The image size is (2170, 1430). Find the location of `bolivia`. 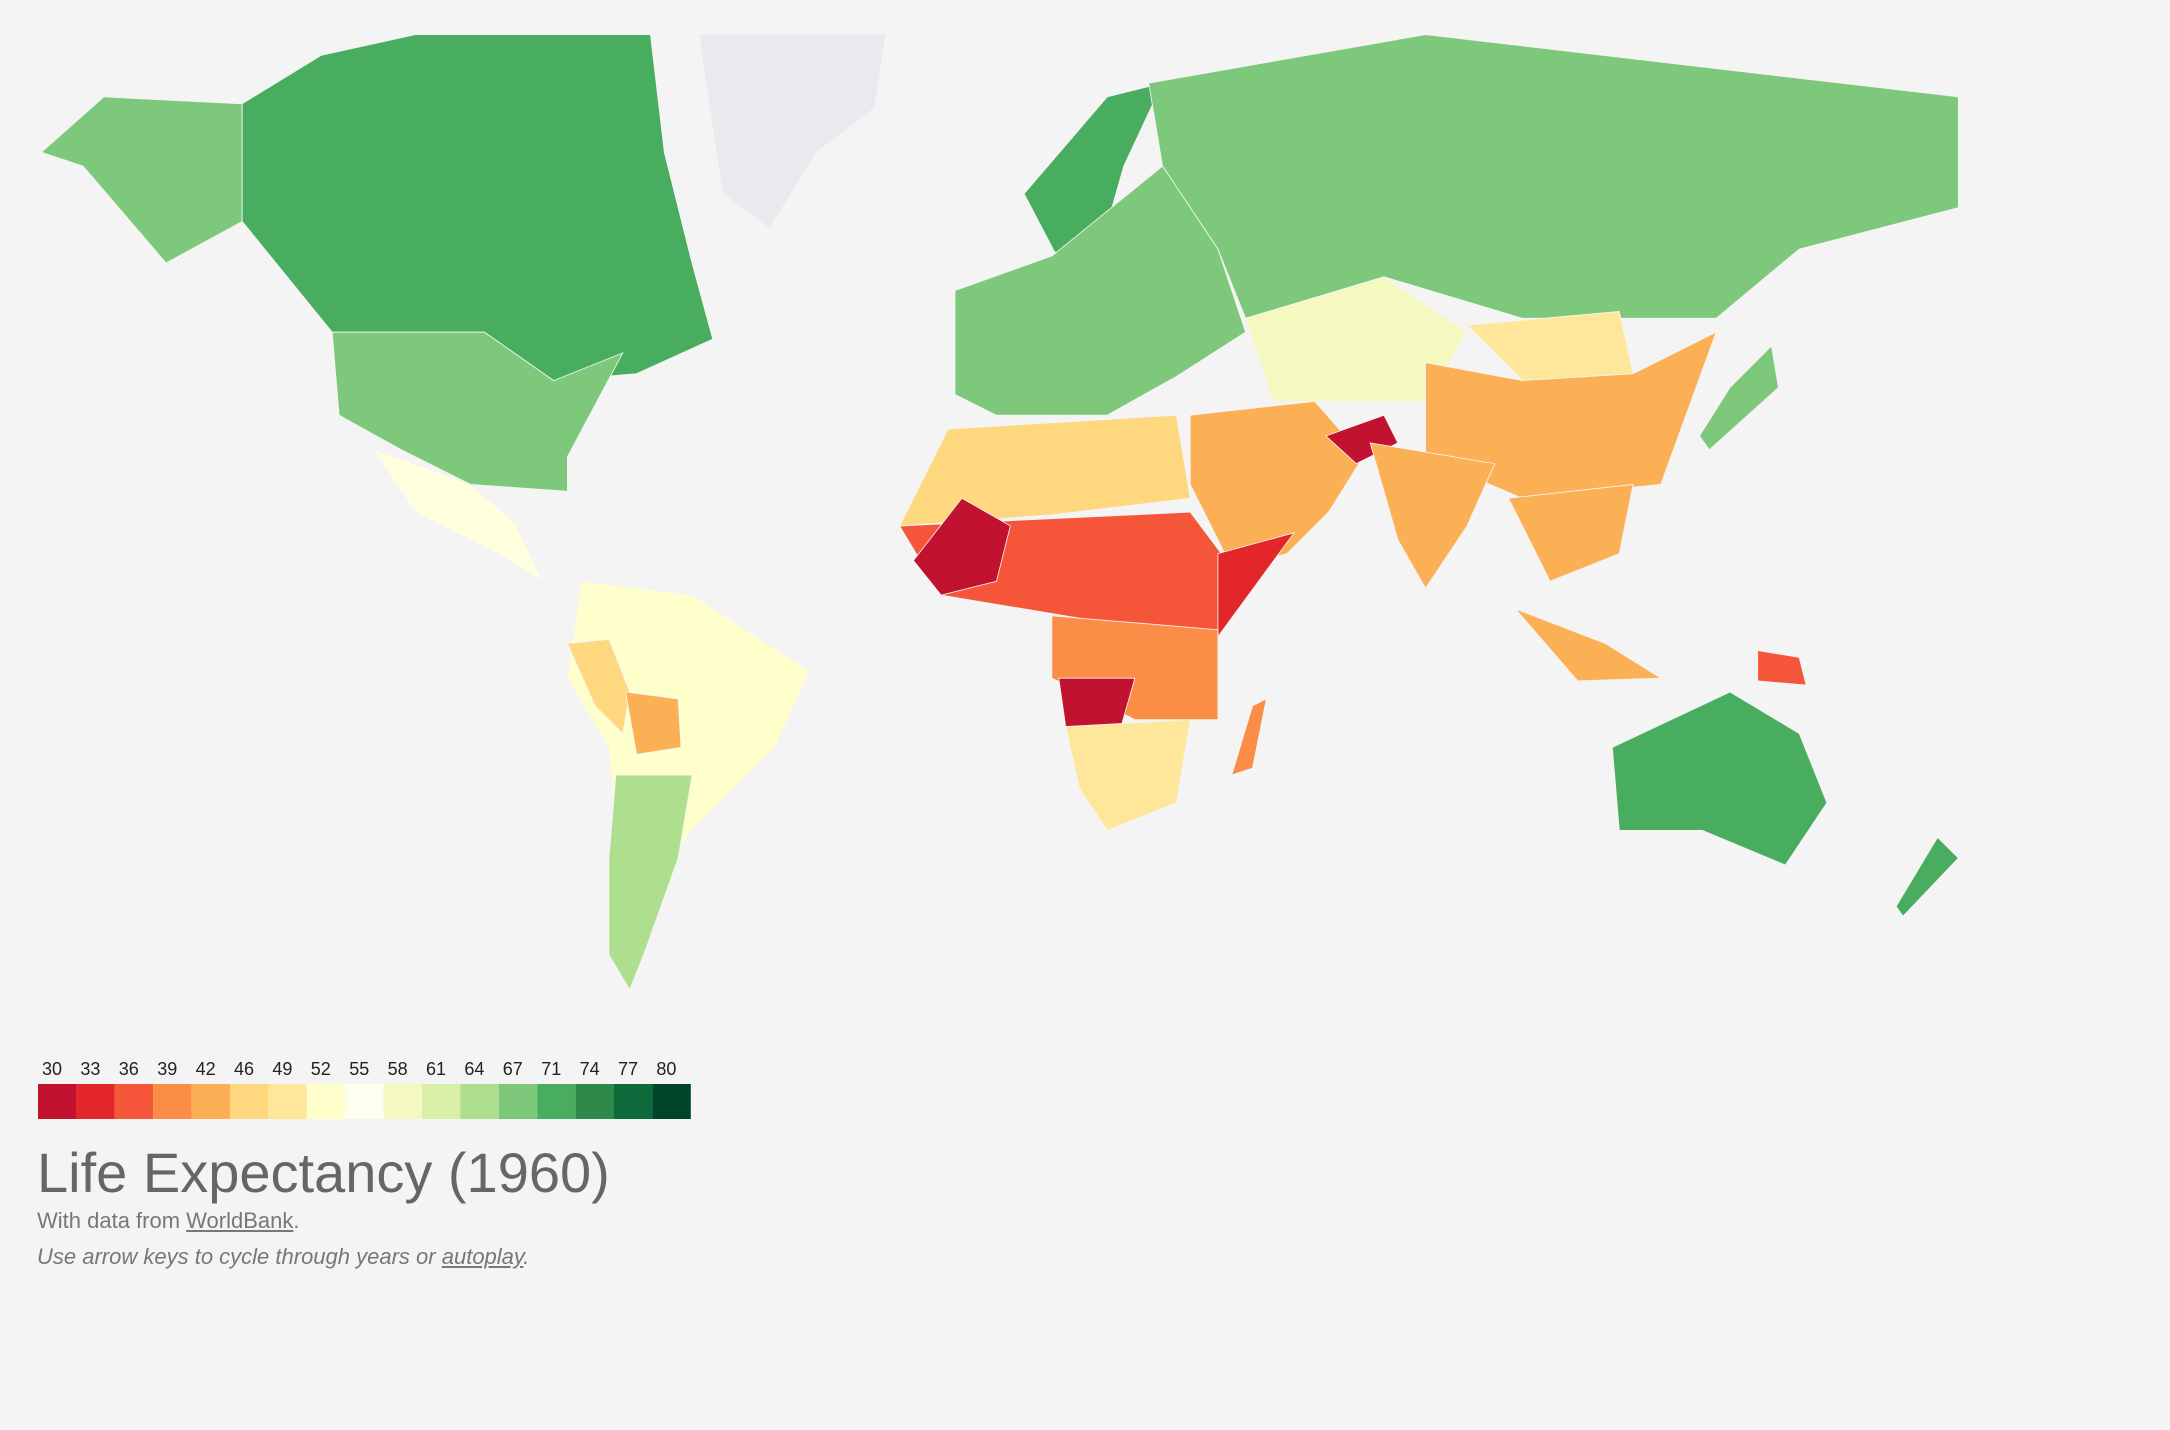

bolivia is located at coordinates (653, 723).